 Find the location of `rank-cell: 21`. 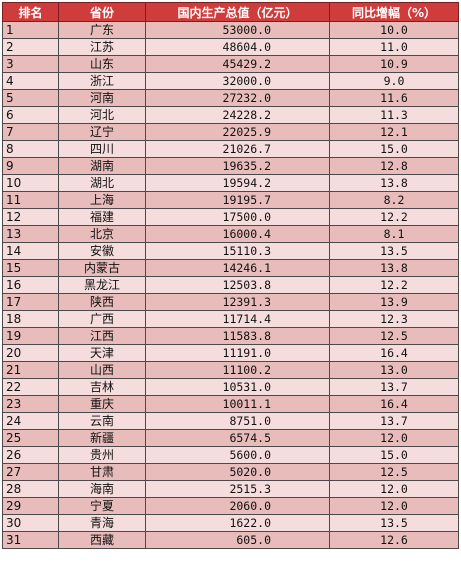

rank-cell: 21 is located at coordinates (30, 370).